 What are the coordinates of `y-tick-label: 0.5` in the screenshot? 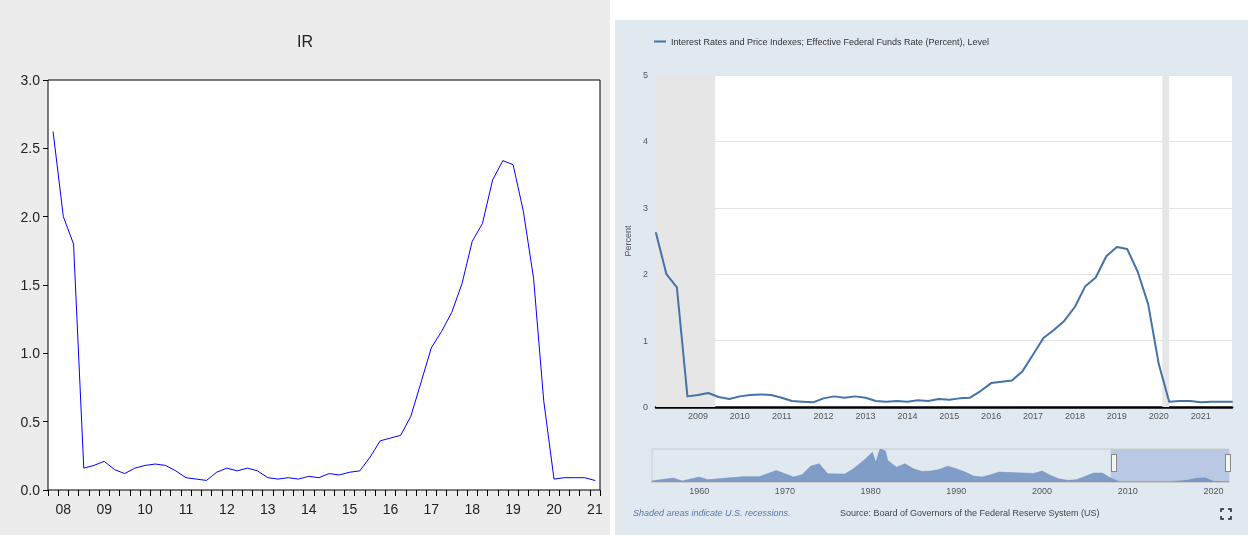 It's located at (30, 421).